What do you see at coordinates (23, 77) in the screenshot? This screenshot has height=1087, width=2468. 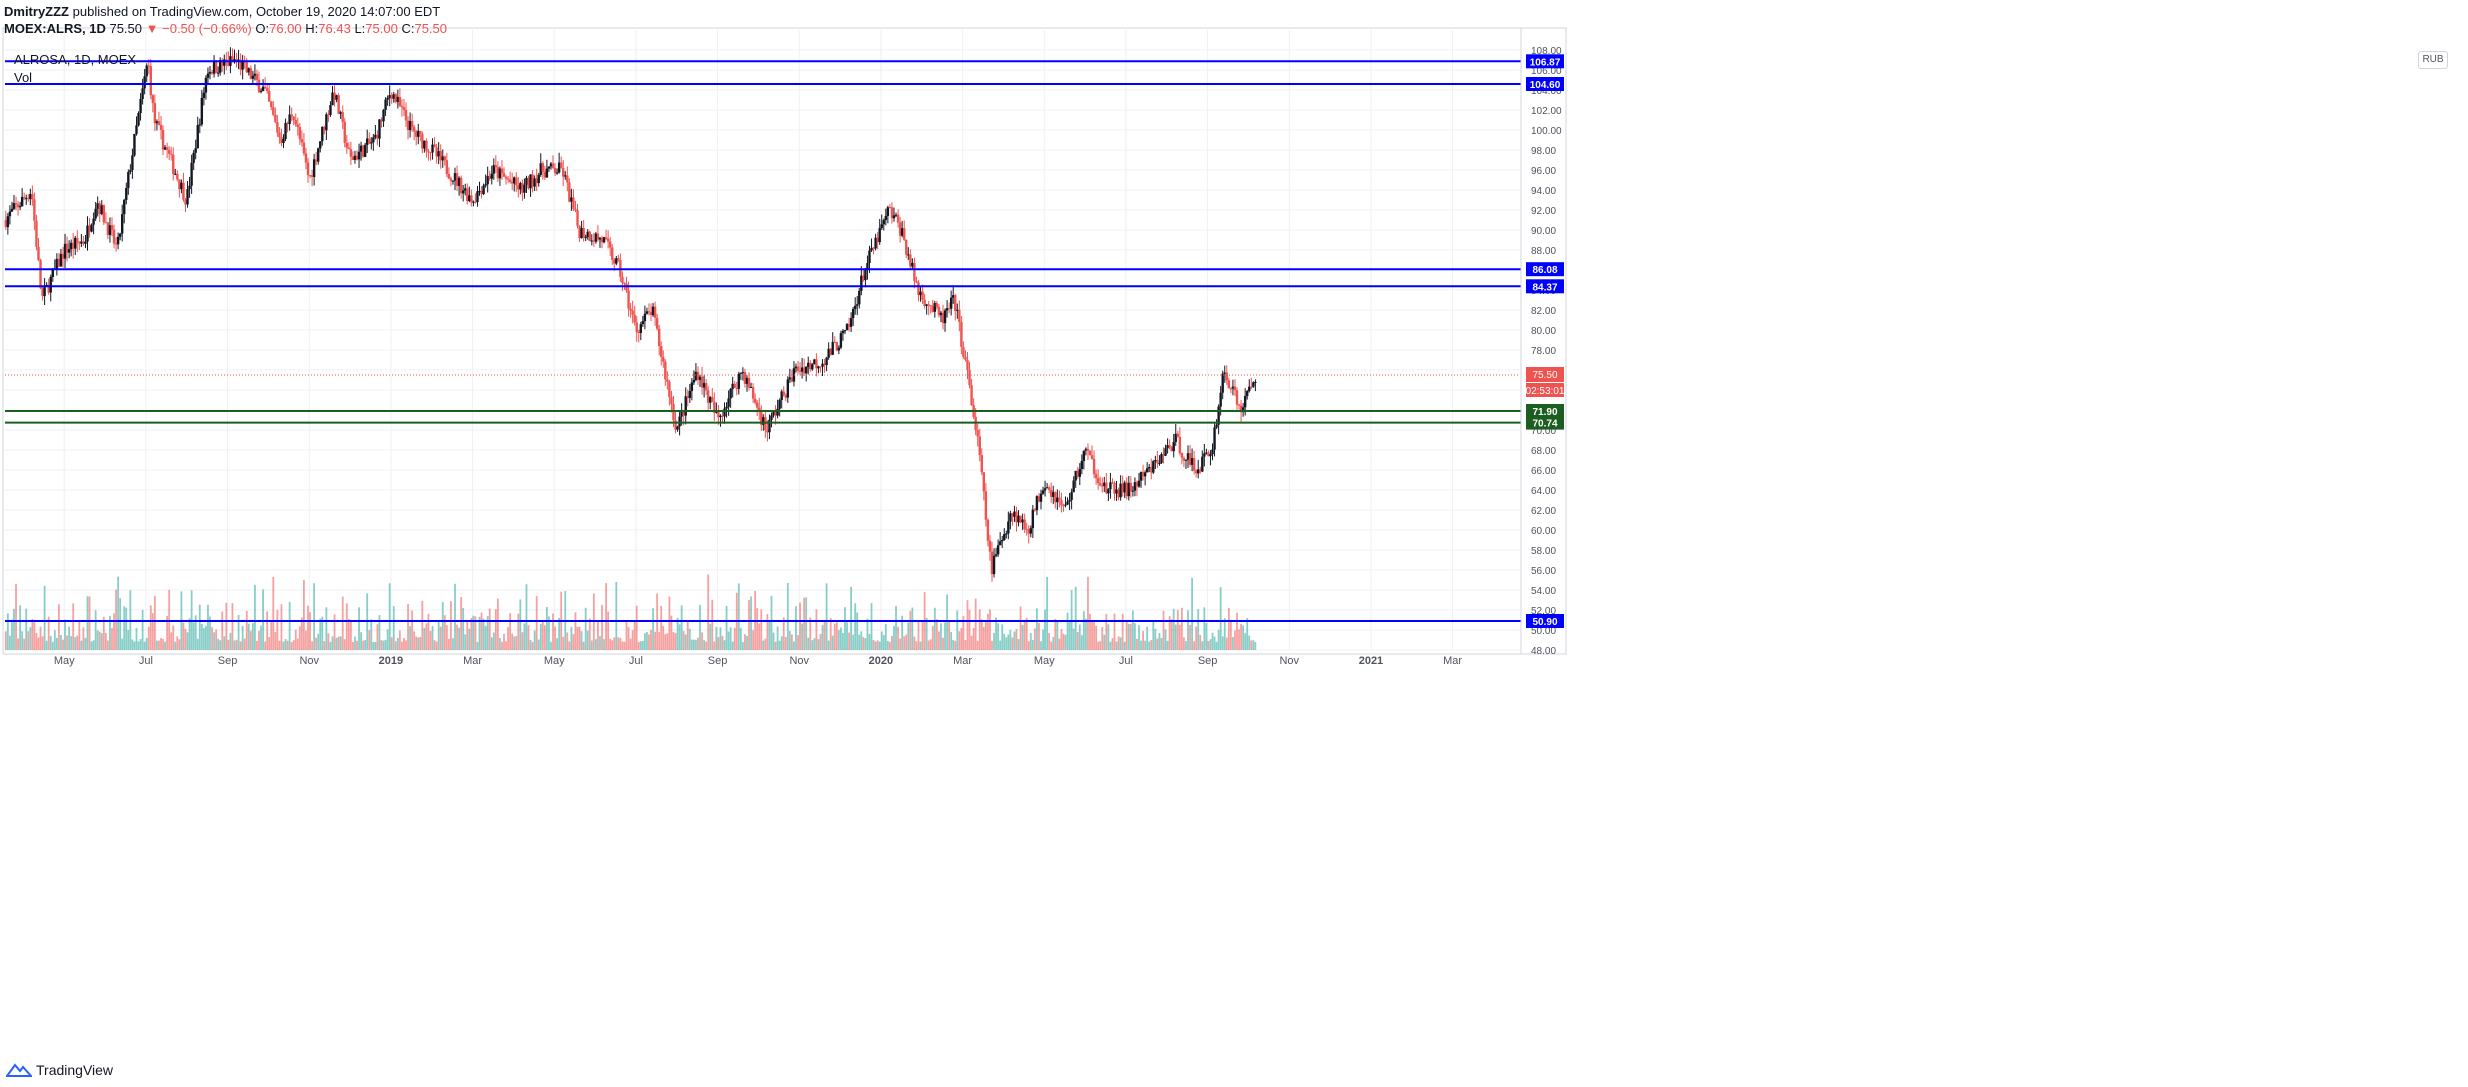 I see `legend-volume: Vol` at bounding box center [23, 77].